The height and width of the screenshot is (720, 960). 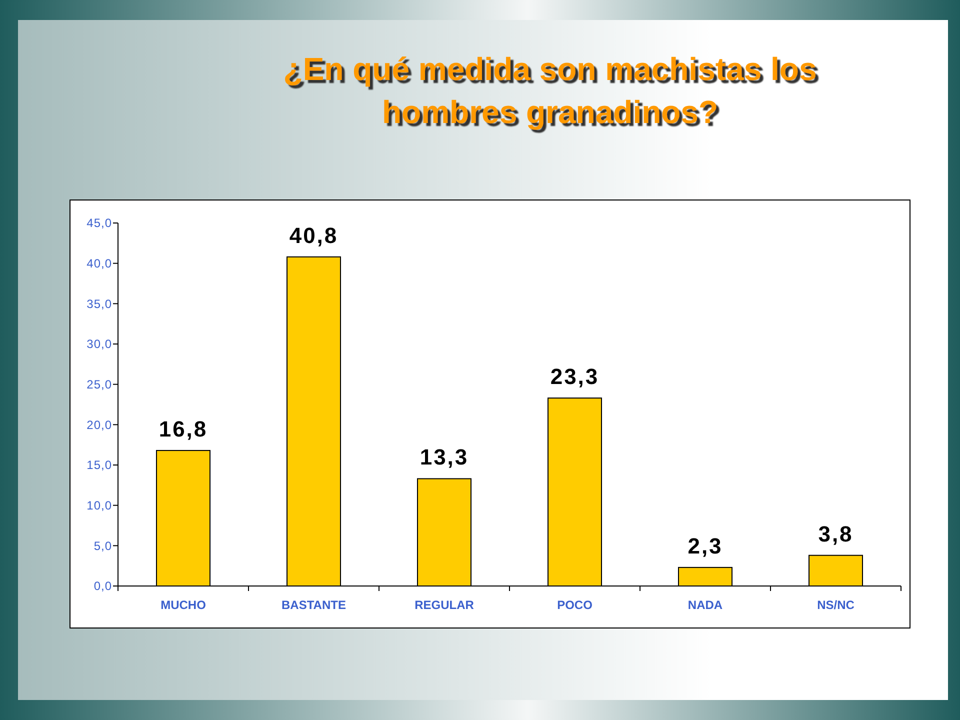 I want to click on x-tick-label: NS/NC, so click(x=836, y=605).